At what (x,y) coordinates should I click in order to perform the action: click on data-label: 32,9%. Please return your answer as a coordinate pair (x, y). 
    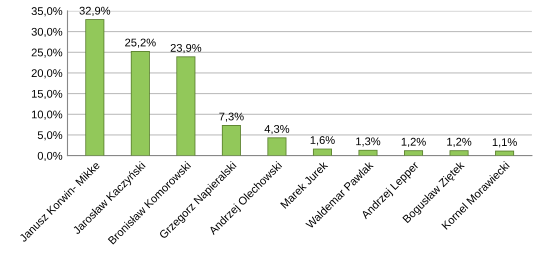
    Looking at the image, I should click on (94, 11).